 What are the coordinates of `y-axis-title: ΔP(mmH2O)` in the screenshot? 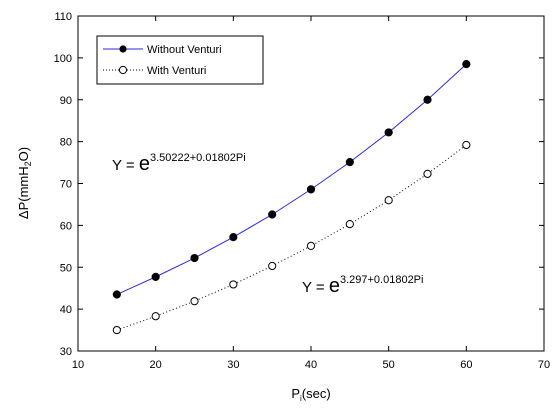 It's located at (24, 183).